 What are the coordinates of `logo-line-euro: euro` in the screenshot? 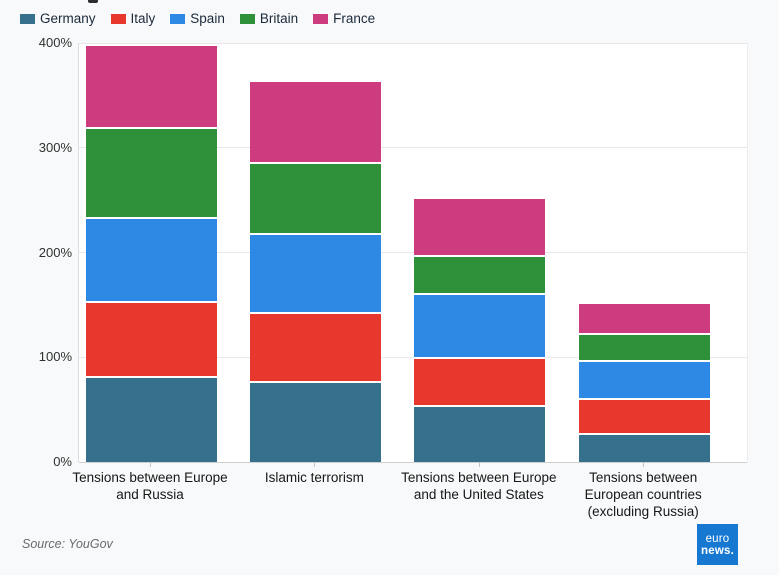 It's located at (717, 538).